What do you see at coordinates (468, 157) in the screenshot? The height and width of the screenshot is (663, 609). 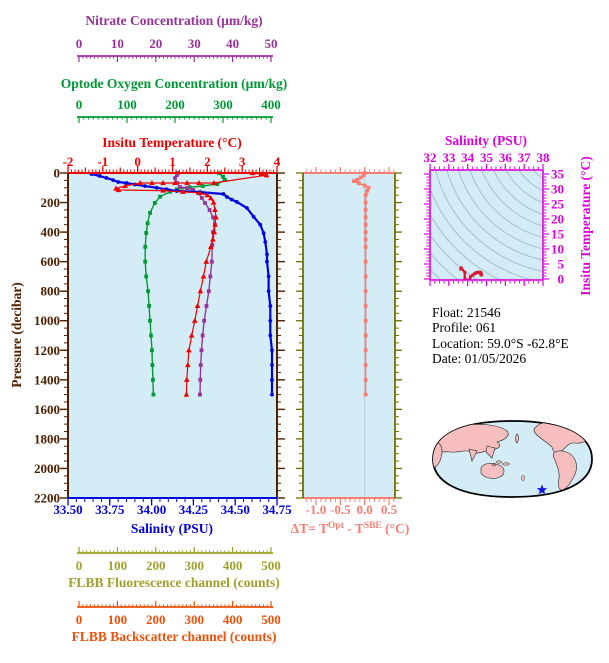 I see `svg-text: 34` at bounding box center [468, 157].